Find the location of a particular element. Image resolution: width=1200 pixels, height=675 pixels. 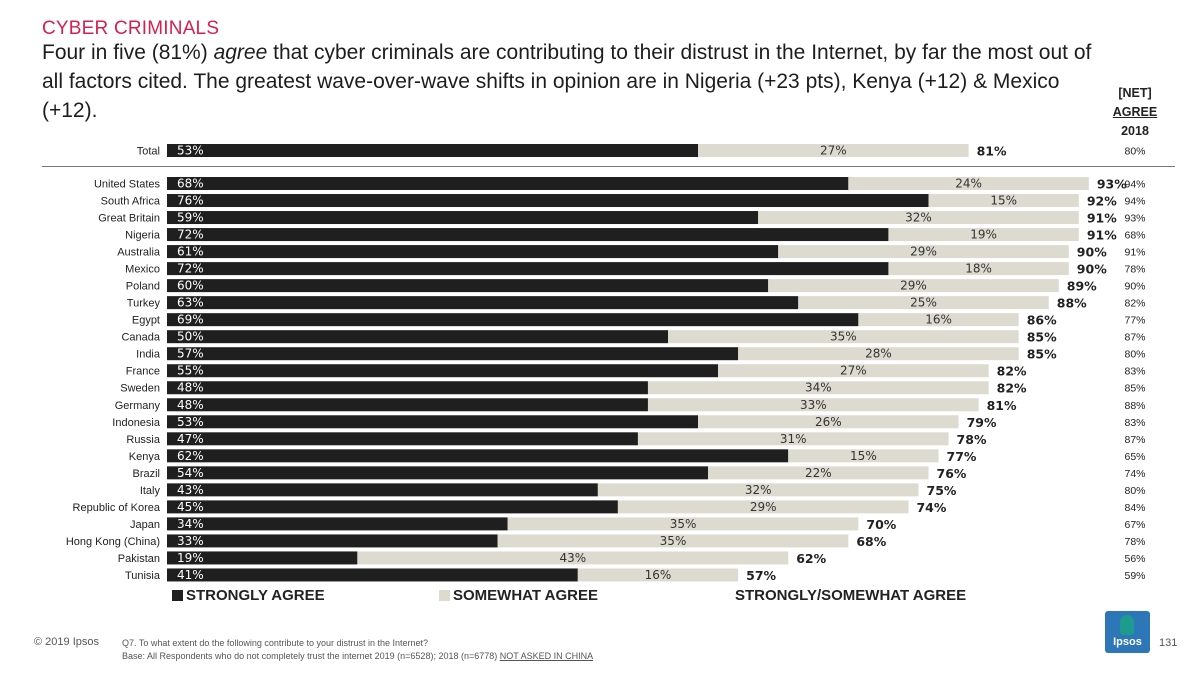

value-2018-germany: 88% is located at coordinates (1134, 406).